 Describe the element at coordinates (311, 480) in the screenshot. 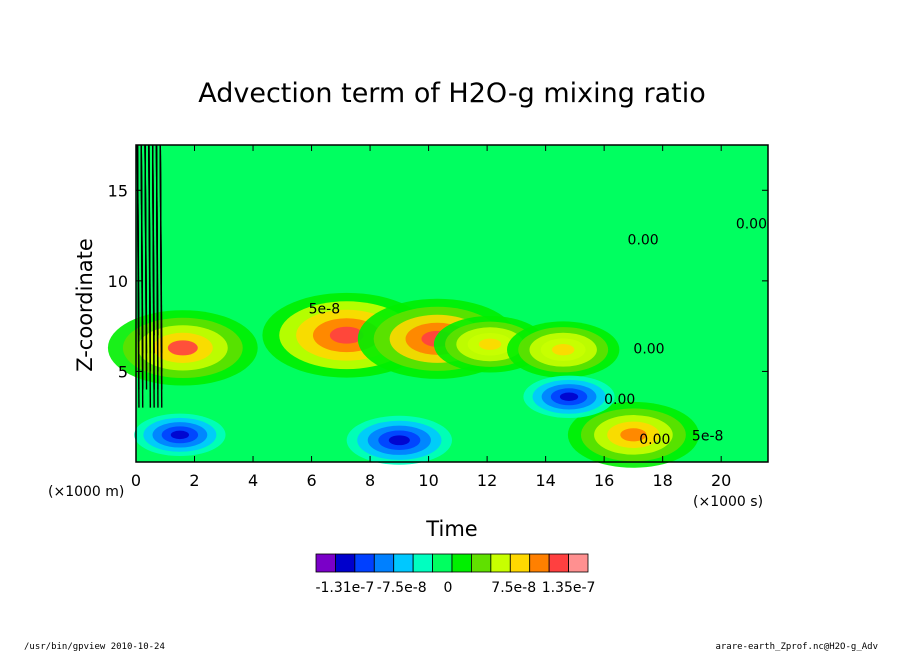

I see `x-tick-label: 6` at that location.